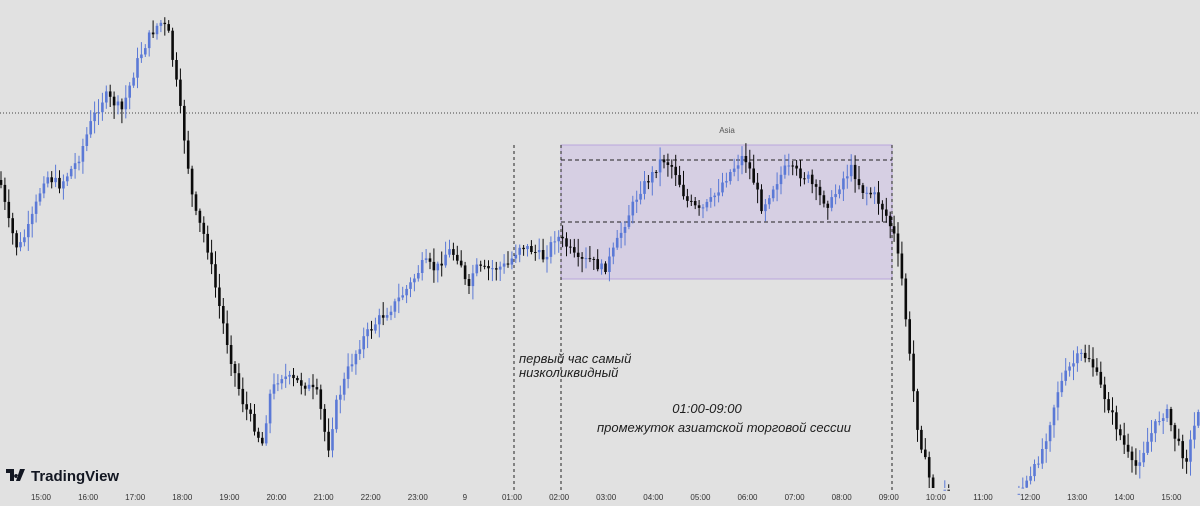  I want to click on x-tick-label: 13:00, so click(1077, 497).